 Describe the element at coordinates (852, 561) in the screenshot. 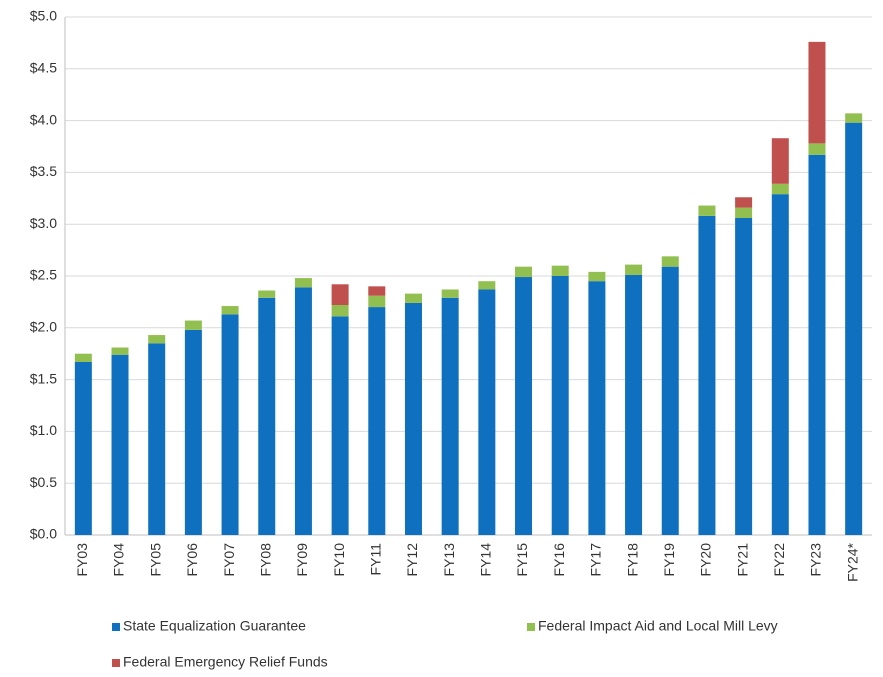

I see `x-tick-label: FY24*` at that location.